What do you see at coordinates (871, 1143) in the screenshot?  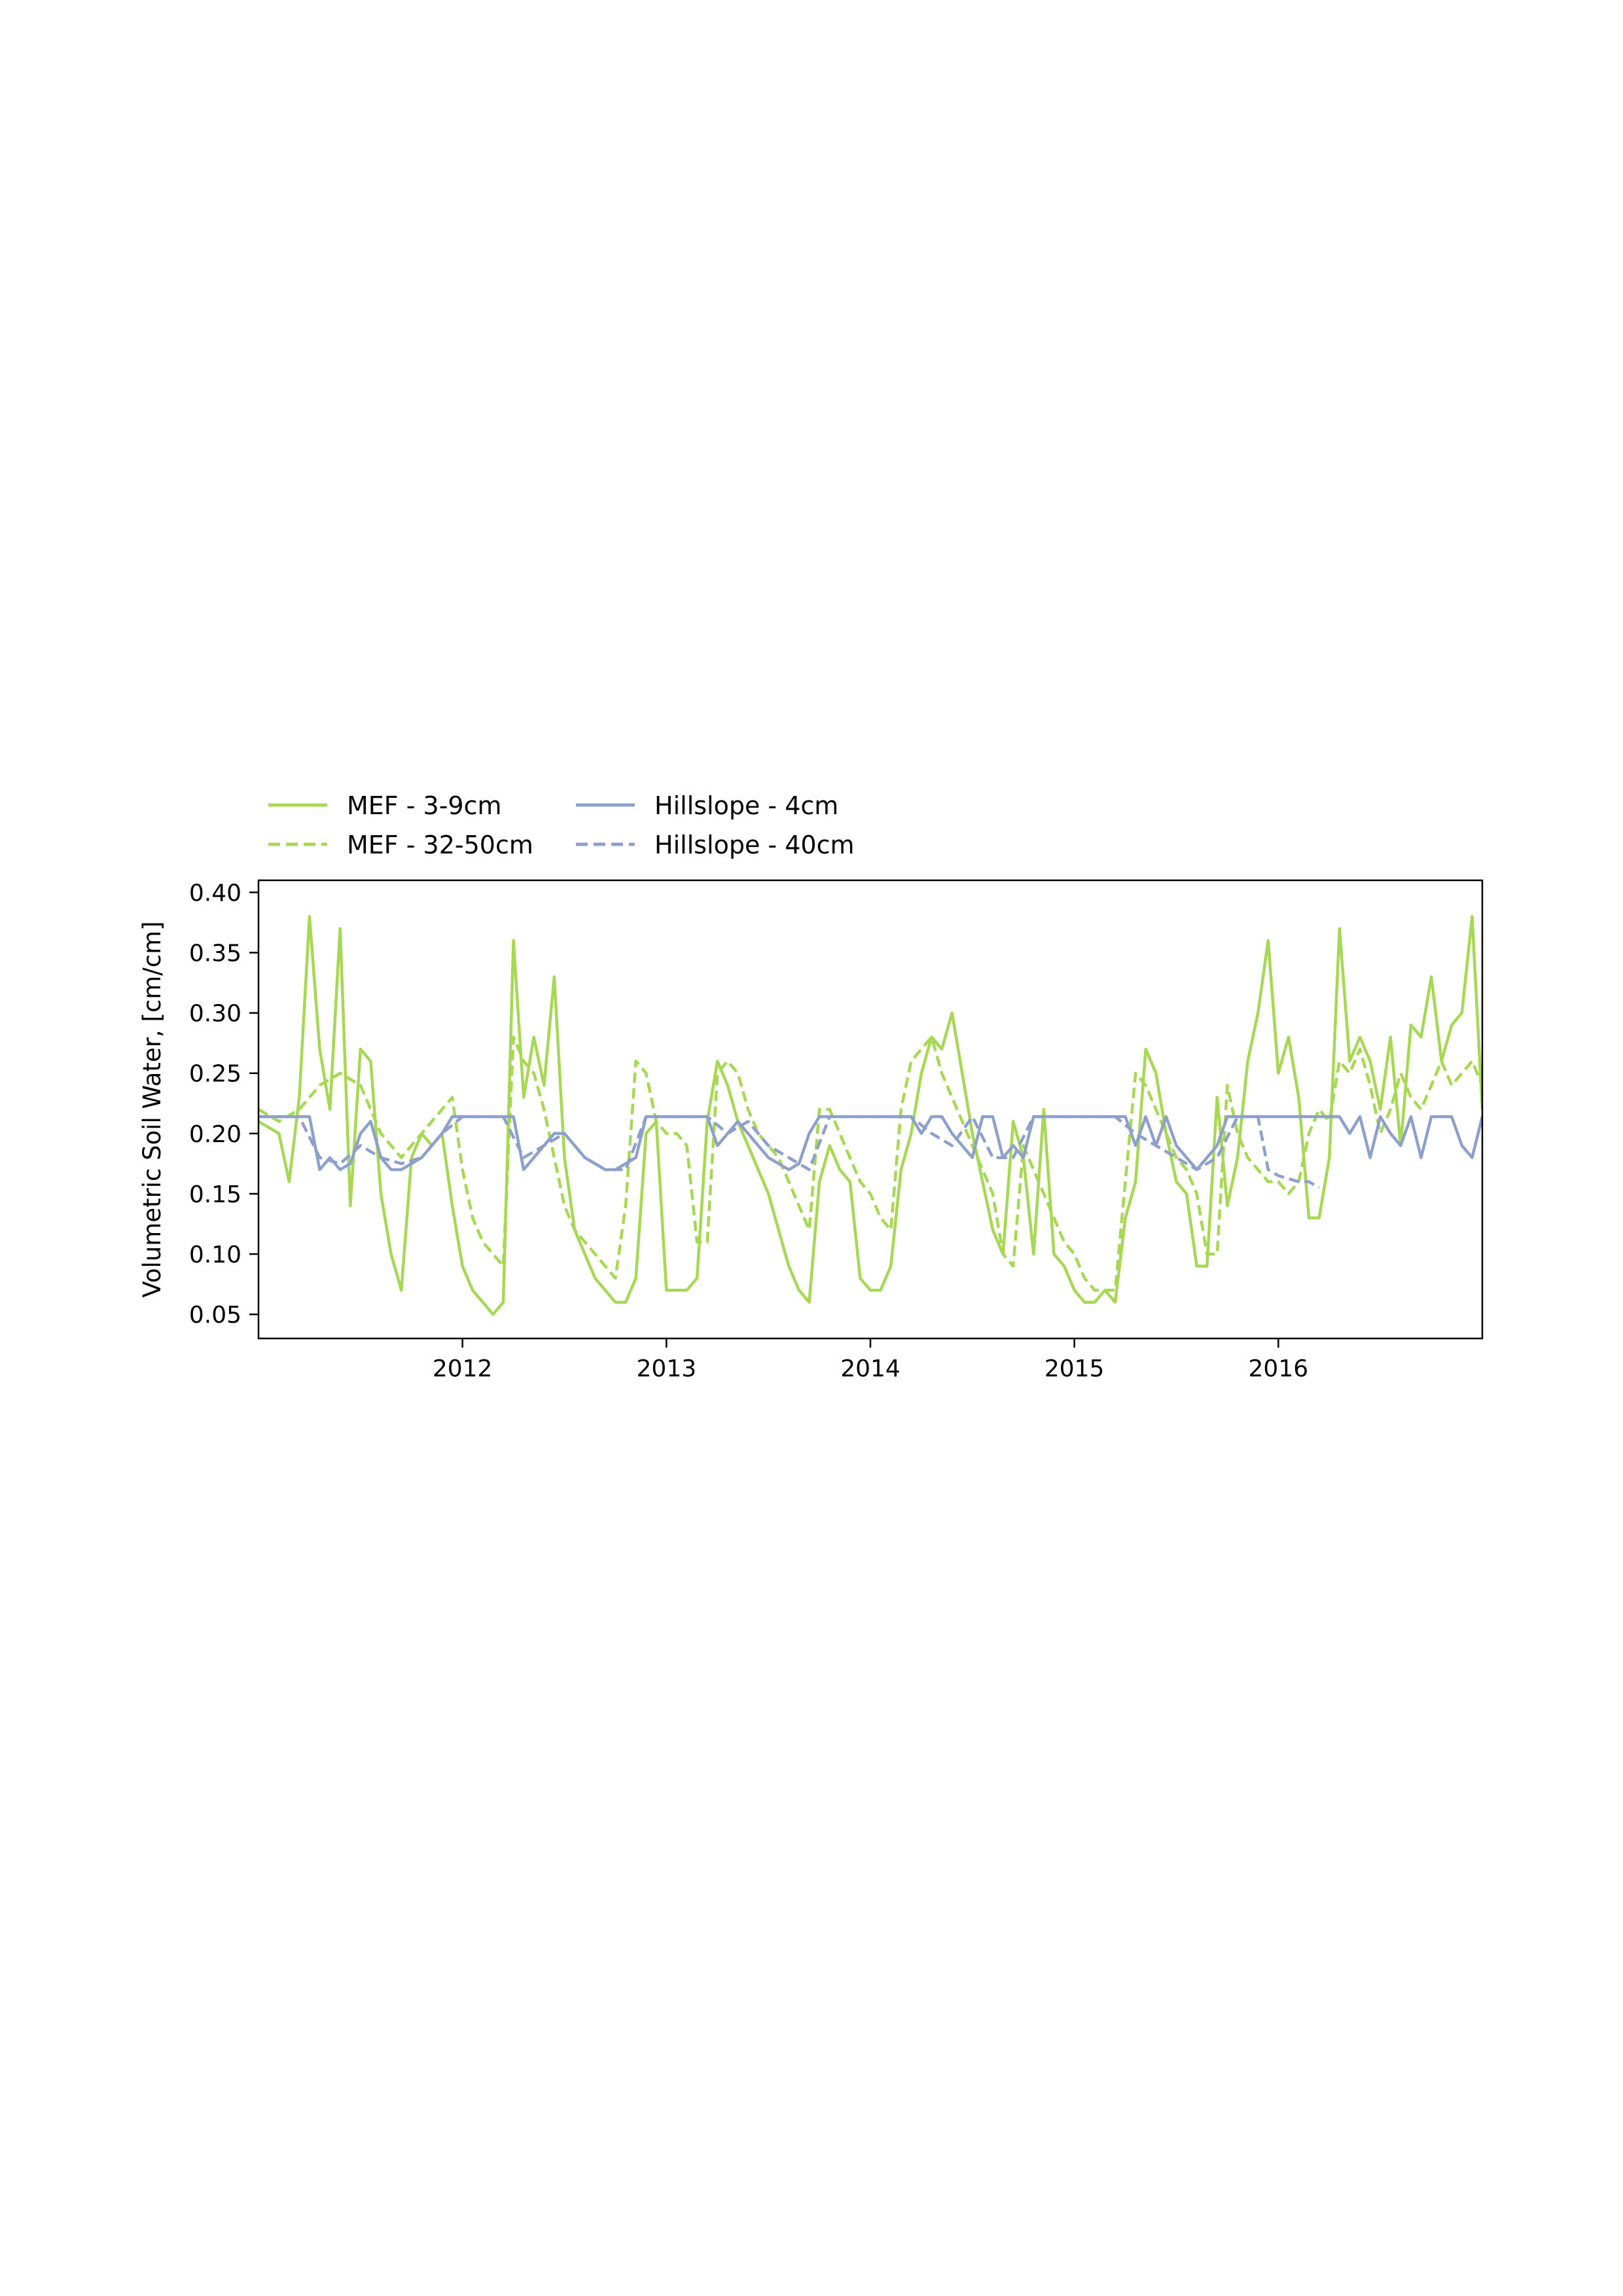 I see `series-line-hillslope-4cm` at bounding box center [871, 1143].